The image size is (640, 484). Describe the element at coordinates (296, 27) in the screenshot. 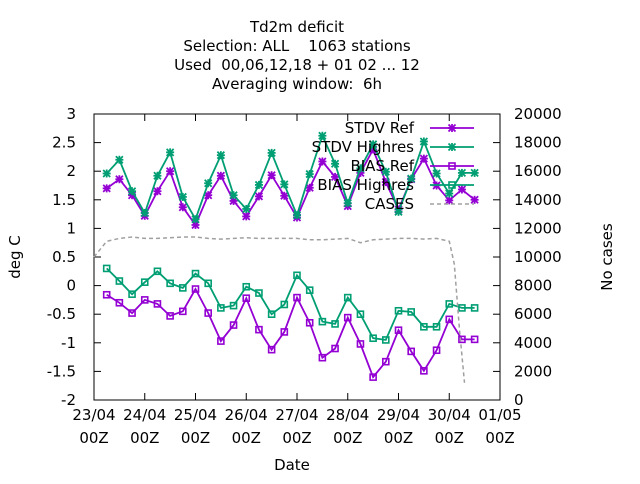

I see `chart-title-line: Td2m deficit` at that location.